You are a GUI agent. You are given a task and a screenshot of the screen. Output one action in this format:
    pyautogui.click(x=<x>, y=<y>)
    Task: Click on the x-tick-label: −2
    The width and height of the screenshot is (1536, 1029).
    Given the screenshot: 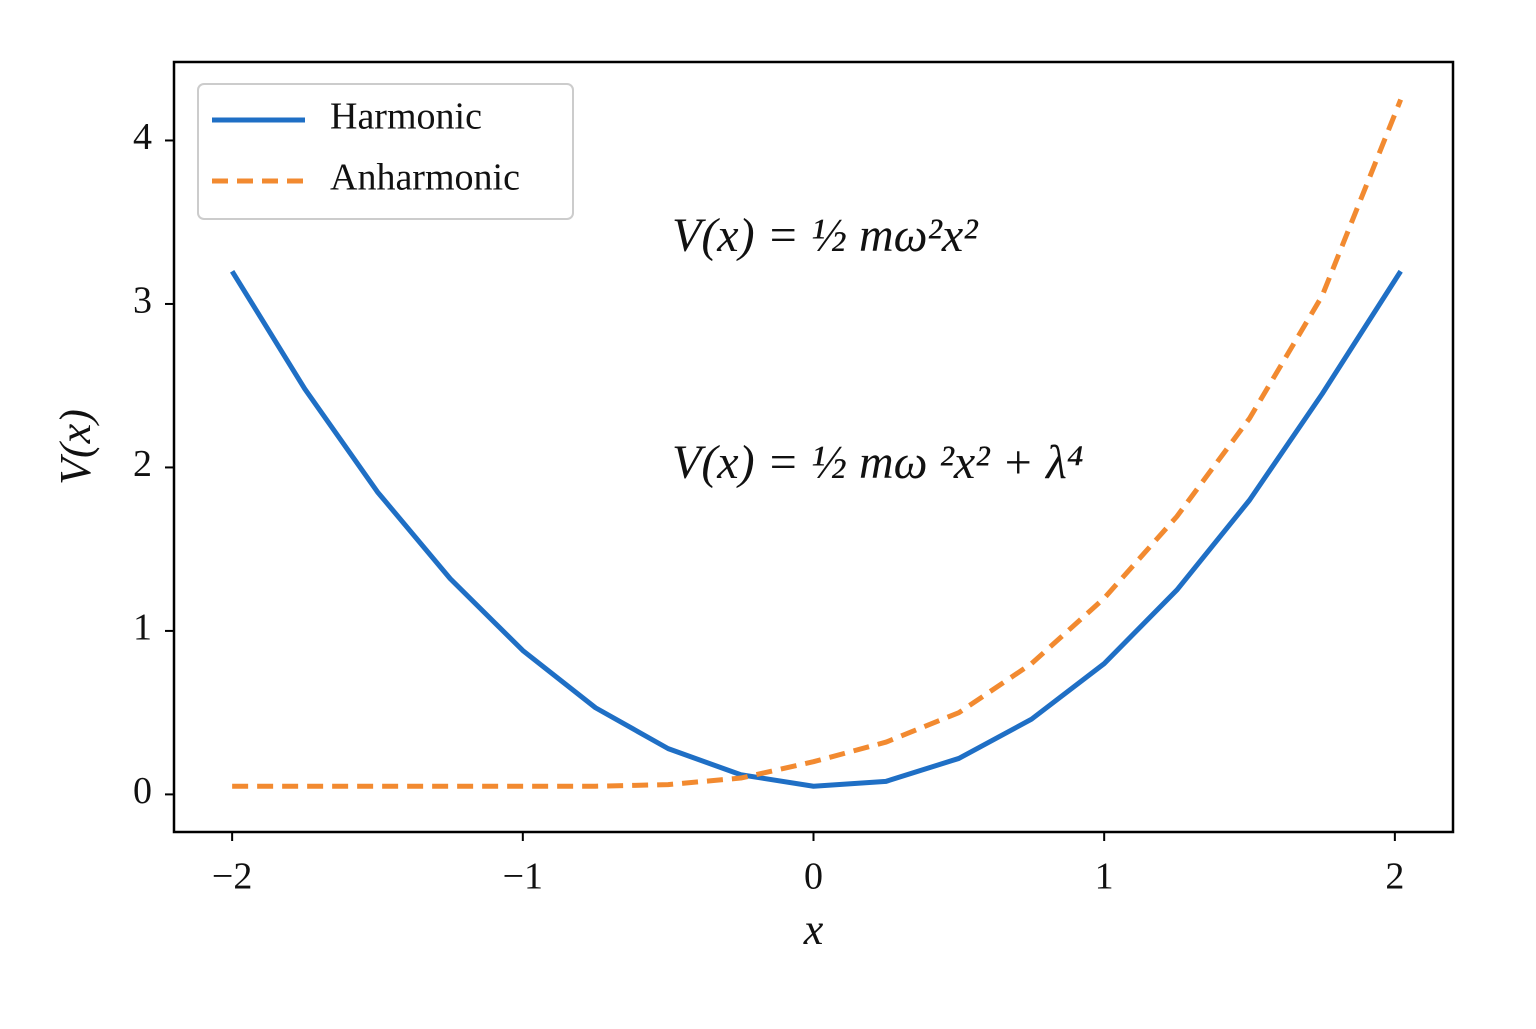 What is the action you would take?
    pyautogui.click(x=232, y=877)
    